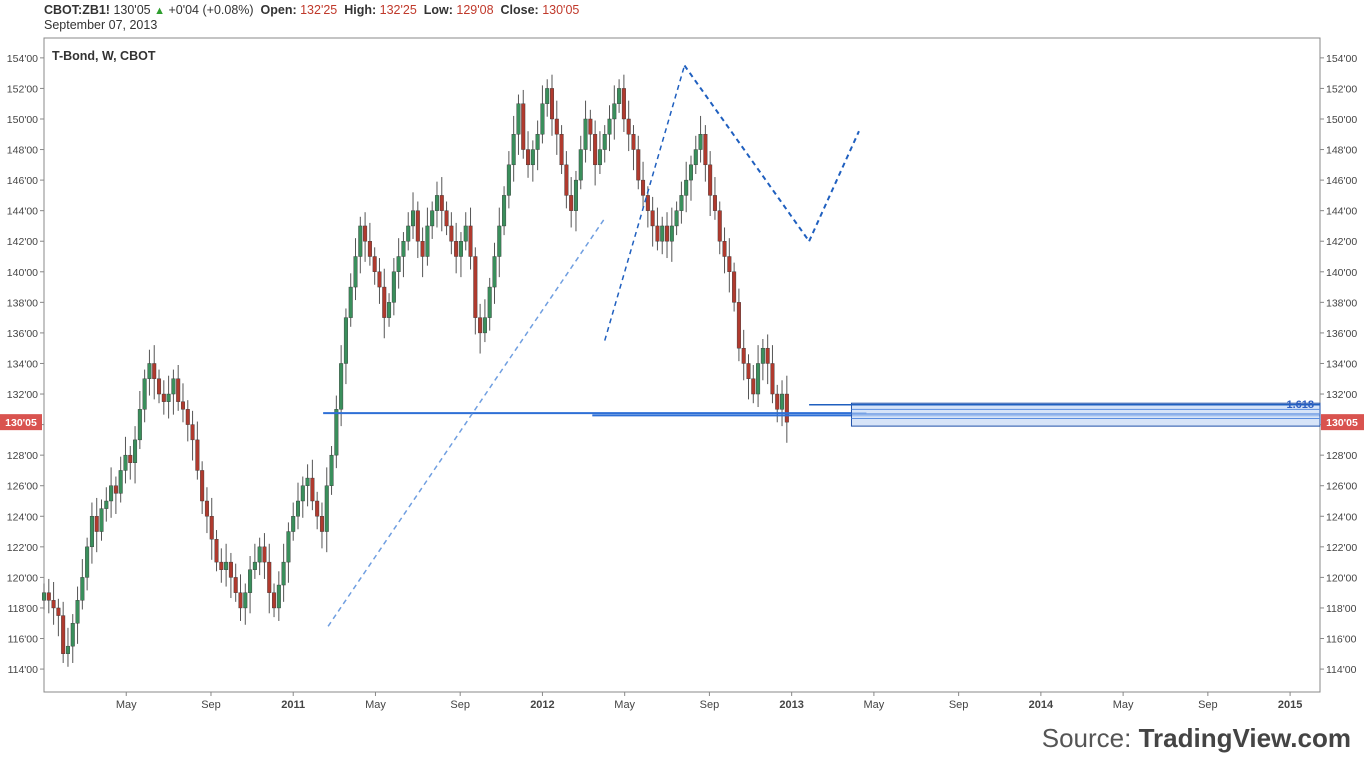  Describe the element at coordinates (104, 56) in the screenshot. I see `chart-title: T-Bond, W, CBOT` at that location.